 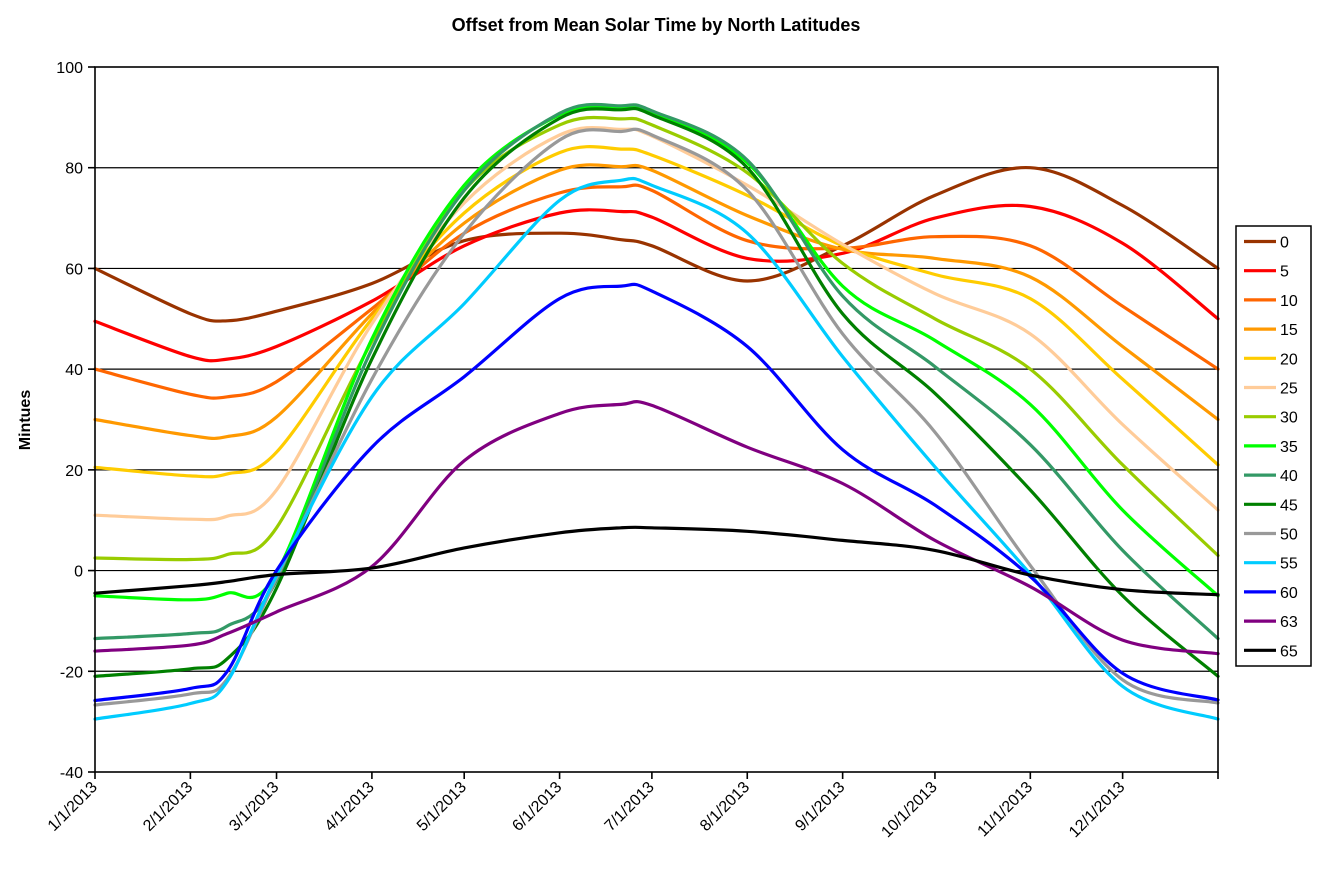 What do you see at coordinates (350, 807) in the screenshot?
I see `x-tick-label: 4/1/2013` at bounding box center [350, 807].